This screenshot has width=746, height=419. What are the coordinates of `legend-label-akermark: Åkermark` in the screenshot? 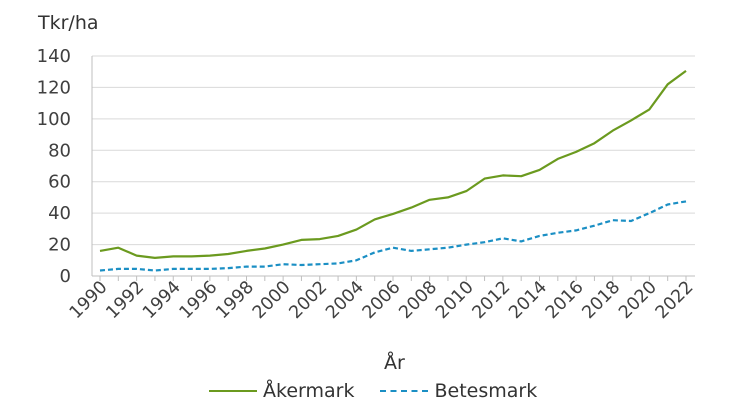 It's located at (309, 391).